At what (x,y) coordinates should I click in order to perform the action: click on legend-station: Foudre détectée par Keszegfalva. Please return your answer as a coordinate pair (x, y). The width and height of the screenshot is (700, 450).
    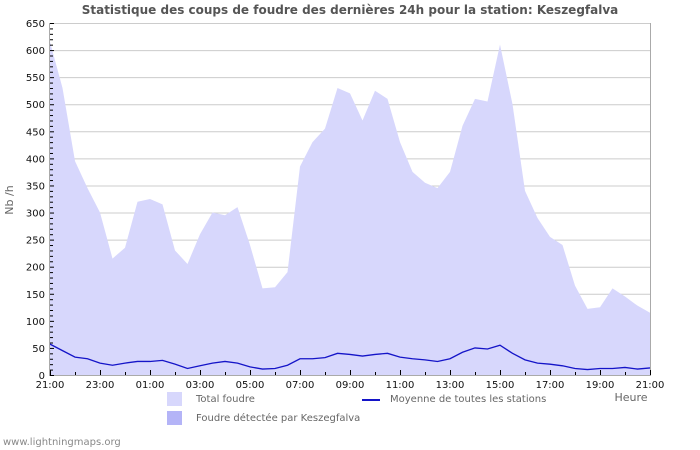
    Looking at the image, I should click on (263, 418).